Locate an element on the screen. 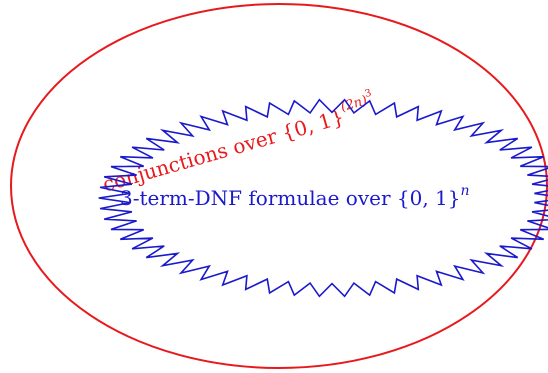 The height and width of the screenshot is (373, 548). outer-set-label-group: conjunctions over {0, 1}(2n)3 is located at coordinates (238, 142).